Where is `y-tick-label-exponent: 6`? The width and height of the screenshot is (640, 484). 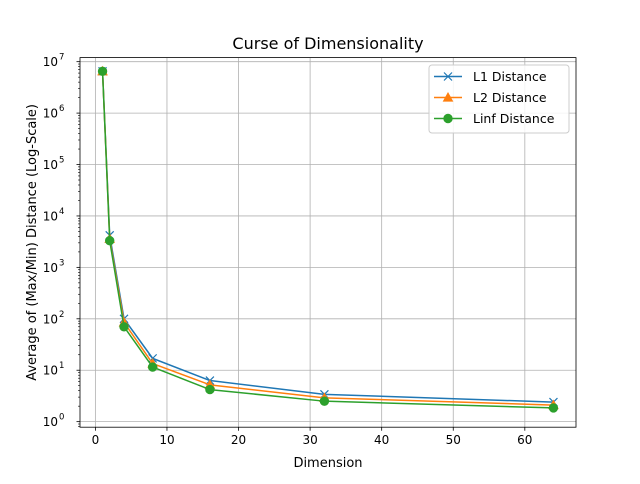 y-tick-label-exponent: 6 is located at coordinates (61, 109).